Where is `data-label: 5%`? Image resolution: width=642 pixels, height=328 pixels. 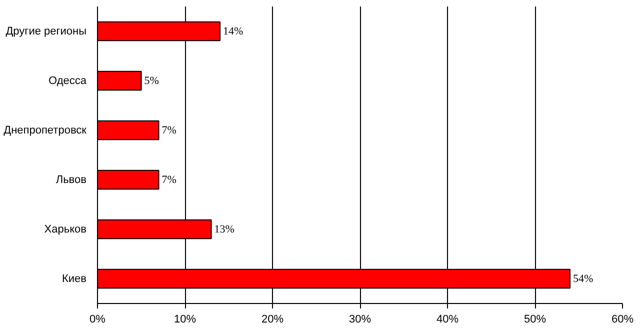
data-label: 5% is located at coordinates (151, 80).